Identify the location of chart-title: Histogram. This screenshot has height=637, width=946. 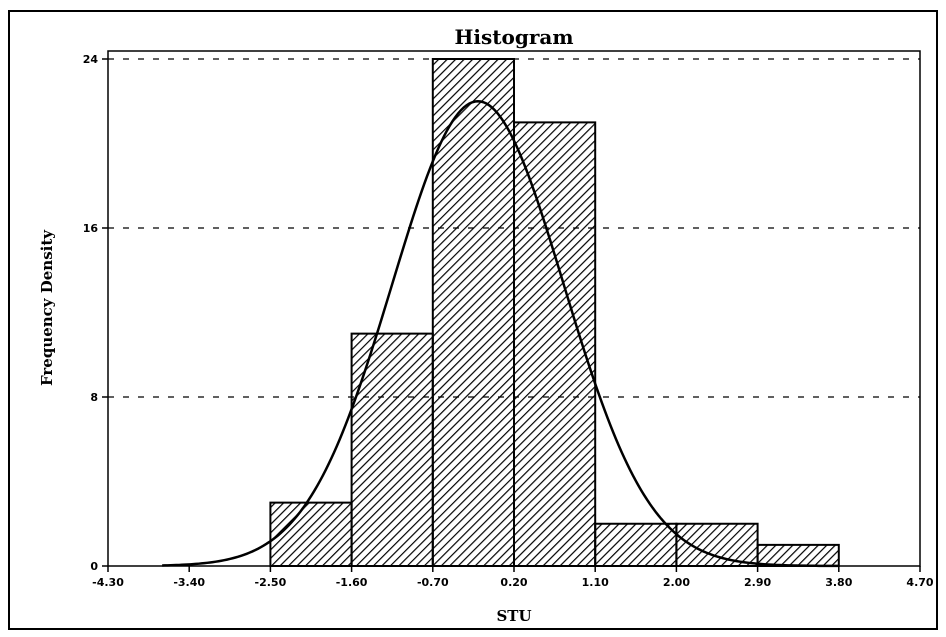
(514, 37).